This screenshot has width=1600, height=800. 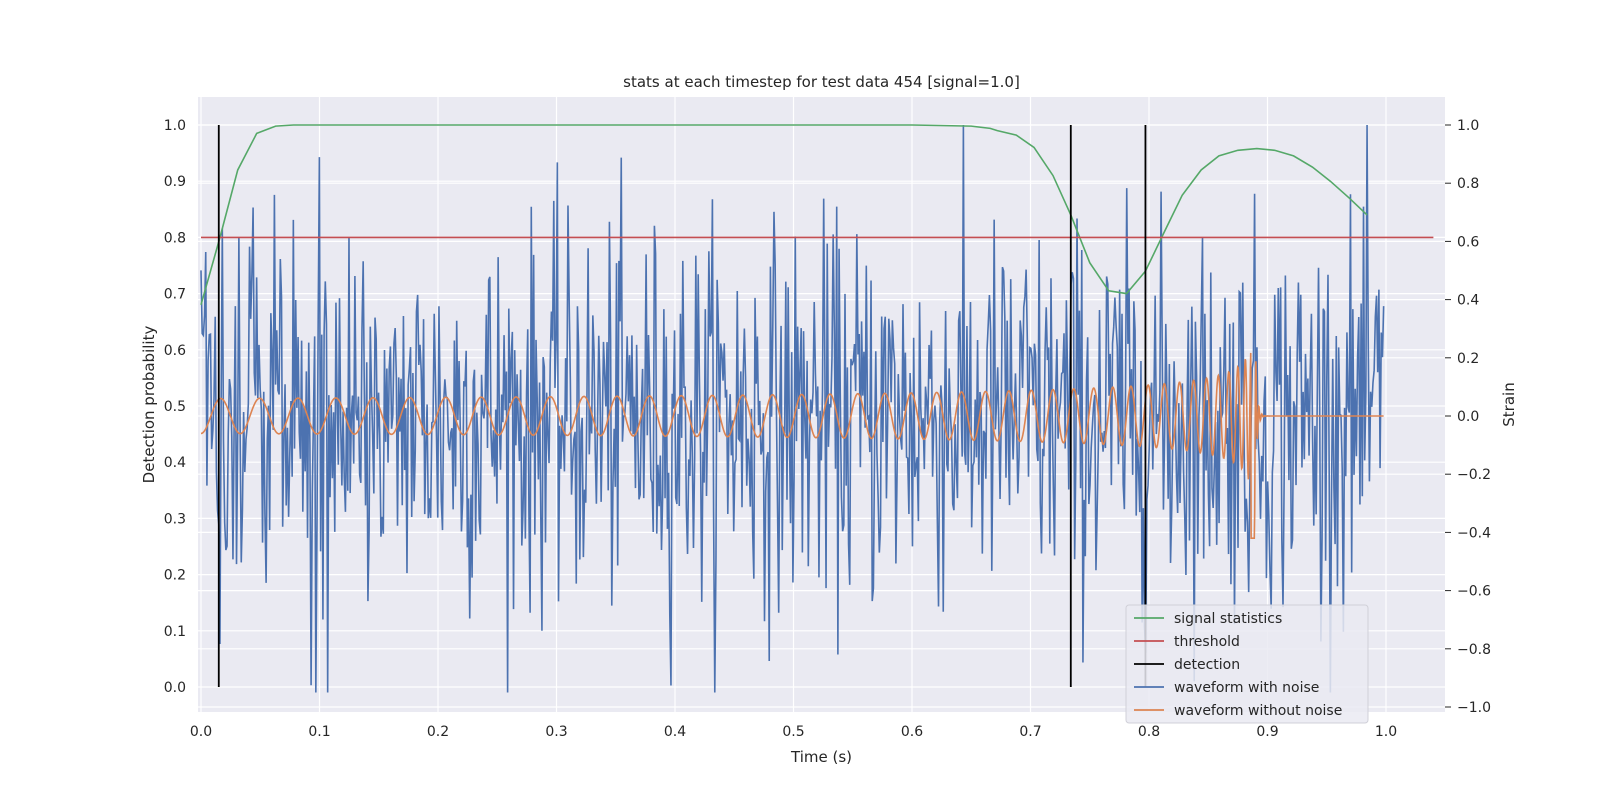 I want to click on y2-tick-label: −1.0, so click(x=1474, y=708).